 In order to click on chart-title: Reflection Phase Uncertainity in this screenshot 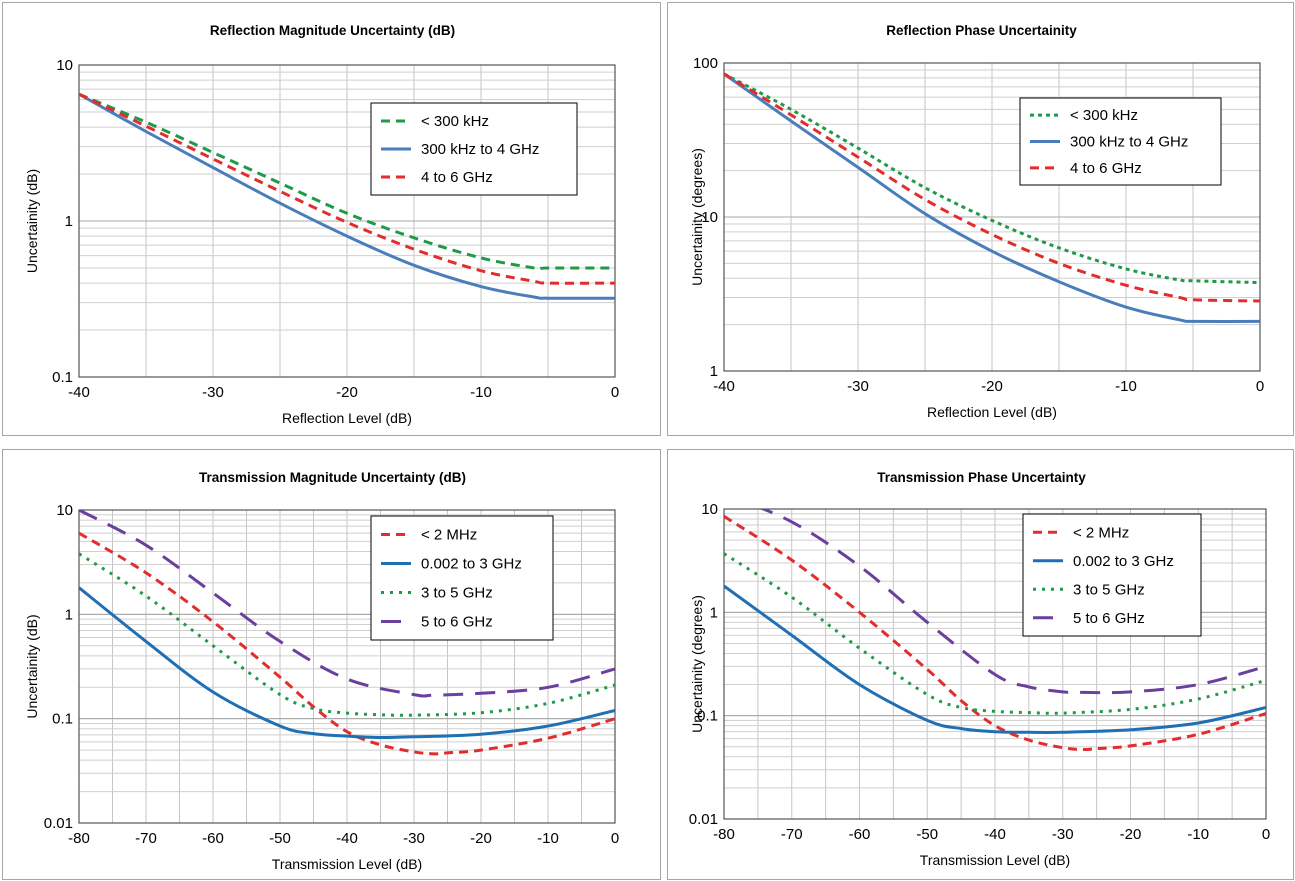, I will do `click(981, 30)`.